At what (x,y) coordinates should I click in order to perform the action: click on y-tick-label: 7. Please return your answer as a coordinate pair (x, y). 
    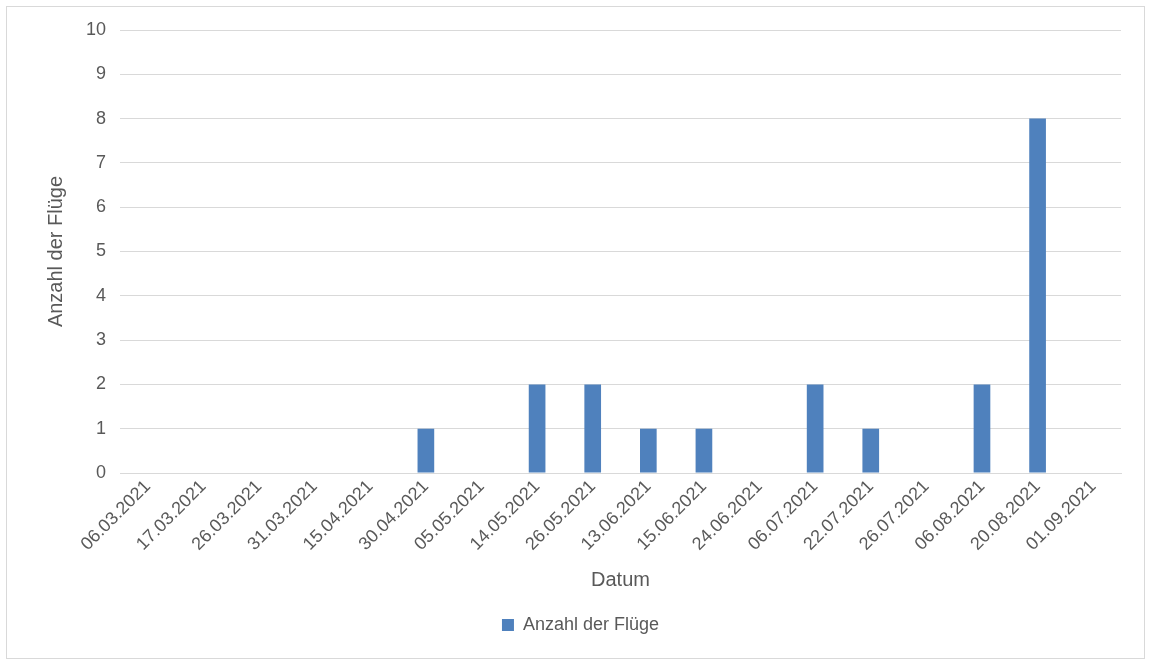
    Looking at the image, I should click on (101, 161).